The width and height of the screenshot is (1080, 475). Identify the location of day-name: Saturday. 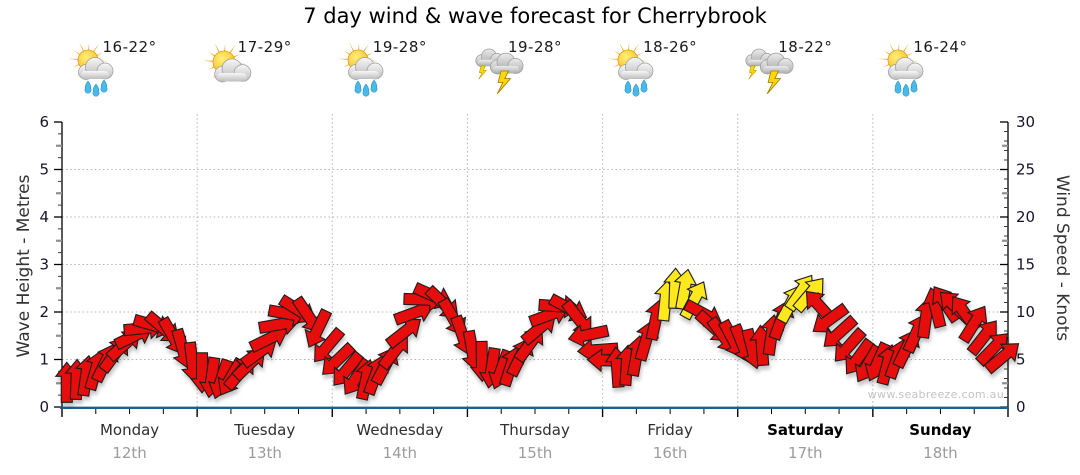
(805, 430).